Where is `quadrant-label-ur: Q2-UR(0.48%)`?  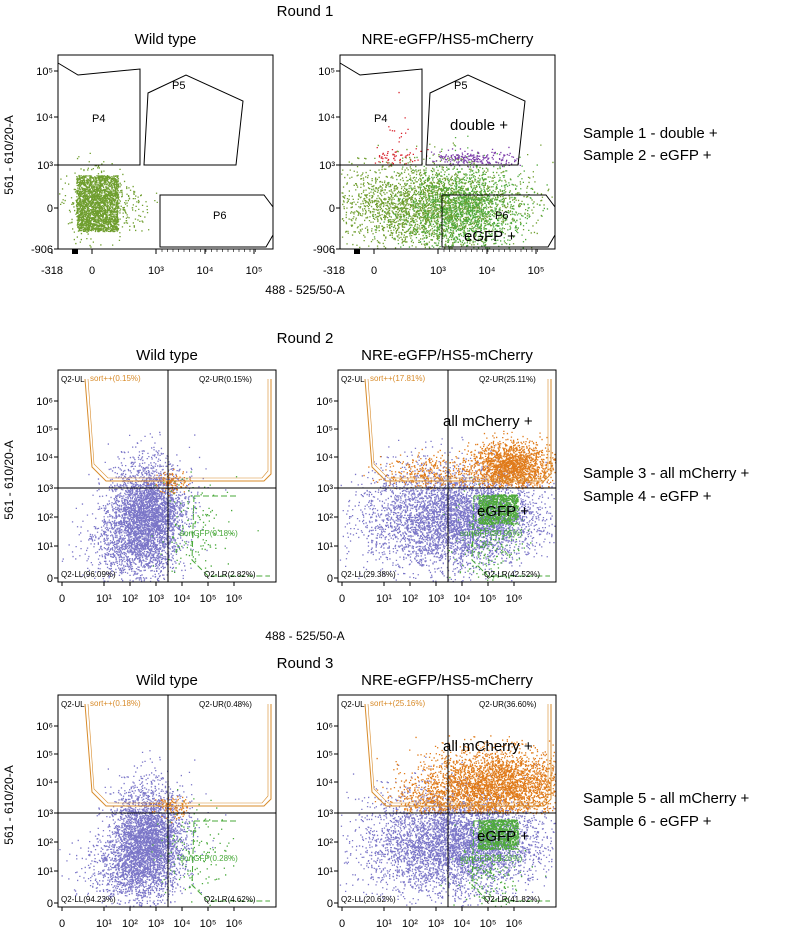 quadrant-label-ur: Q2-UR(0.48%) is located at coordinates (225, 704).